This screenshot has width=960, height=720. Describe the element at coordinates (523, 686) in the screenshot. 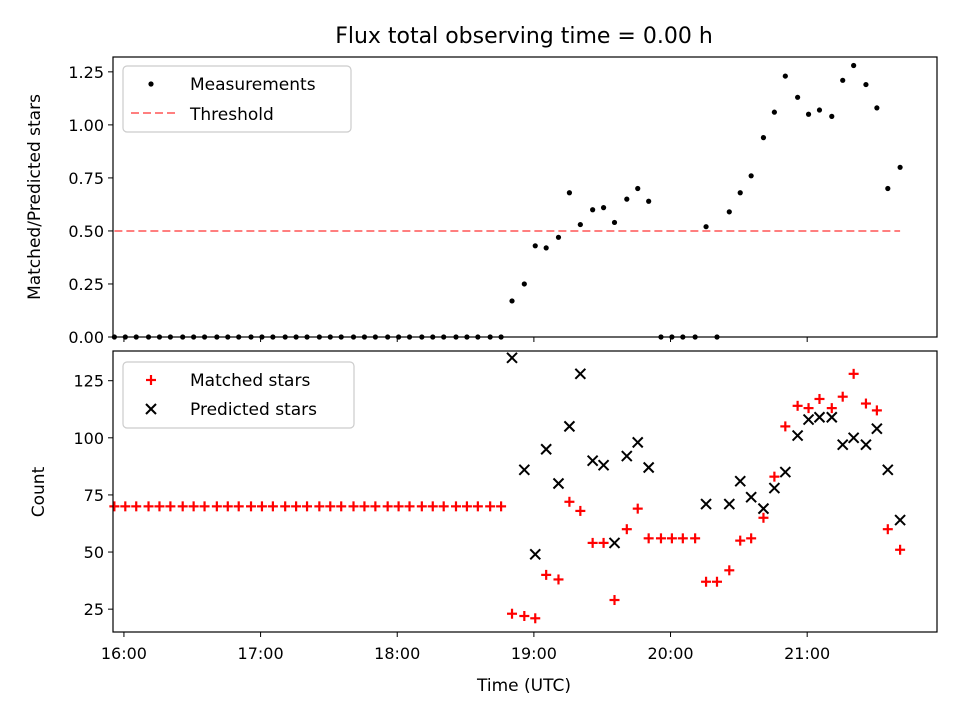

I see `x-axis-label: Time (UTC)` at that location.